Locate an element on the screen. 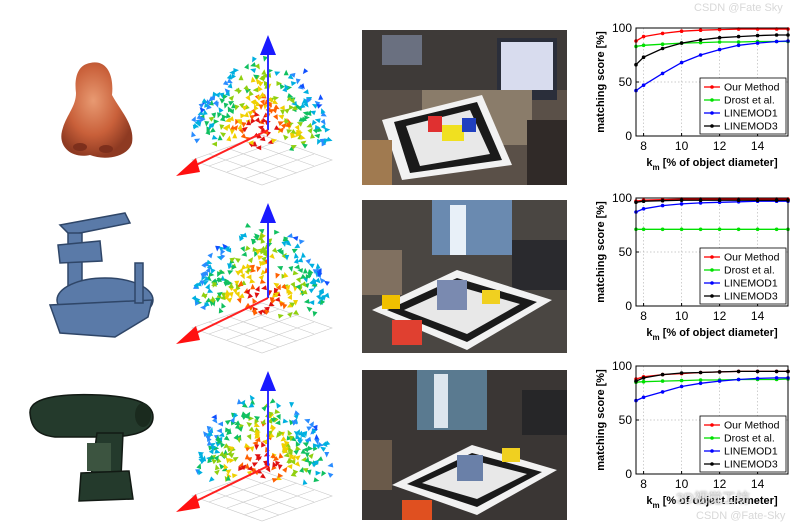 This screenshot has width=807, height=528. x-tick-label: 10 is located at coordinates (682, 484).